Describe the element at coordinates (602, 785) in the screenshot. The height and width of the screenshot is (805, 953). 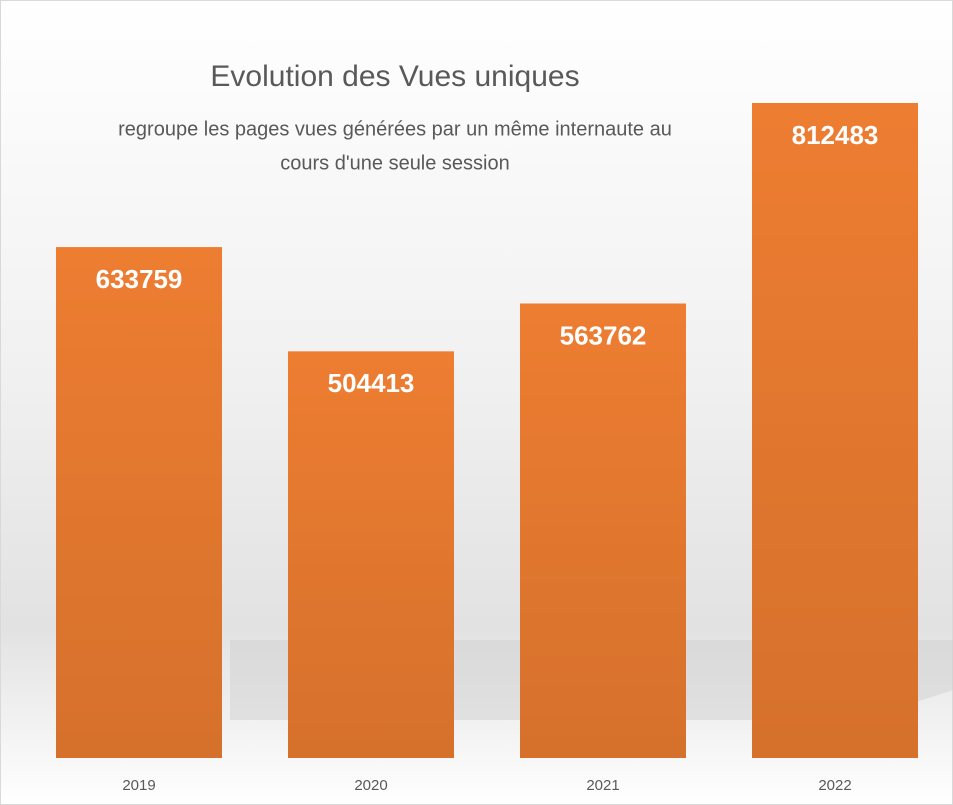
I see `x-tick-label: 2021` at that location.